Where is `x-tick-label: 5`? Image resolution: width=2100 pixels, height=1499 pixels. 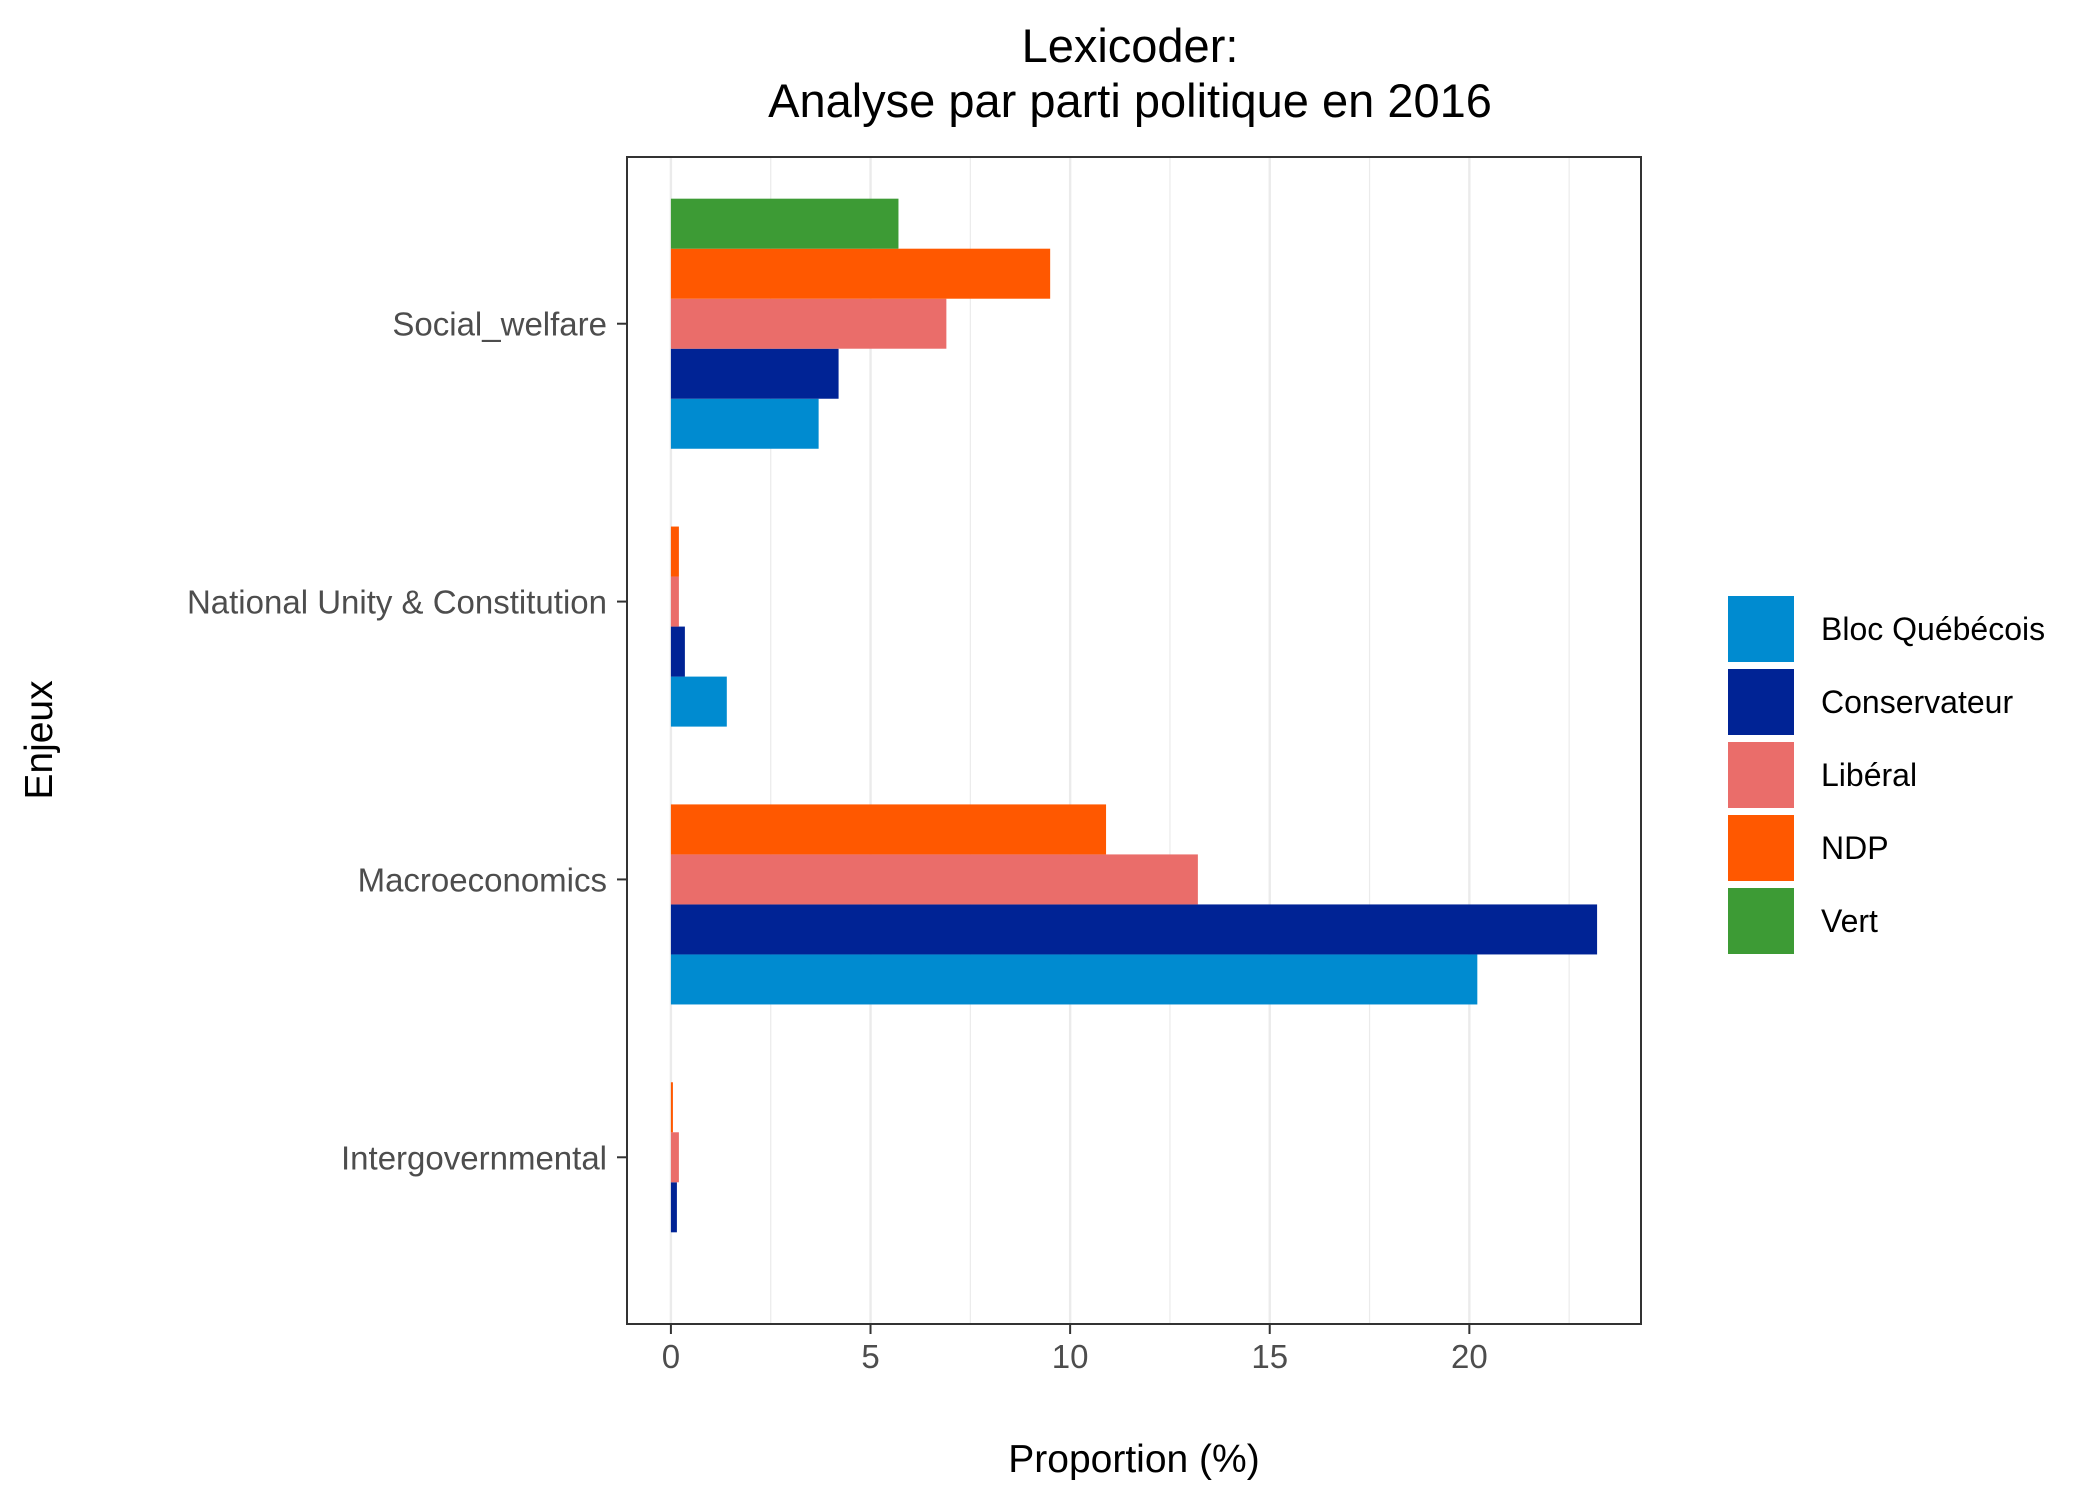 x-tick-label: 5 is located at coordinates (870, 1356).